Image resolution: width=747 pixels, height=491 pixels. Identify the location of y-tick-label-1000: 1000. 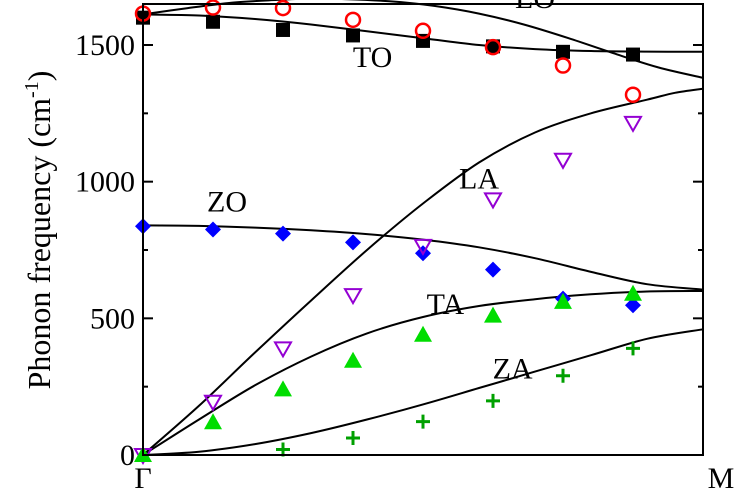
(105, 182).